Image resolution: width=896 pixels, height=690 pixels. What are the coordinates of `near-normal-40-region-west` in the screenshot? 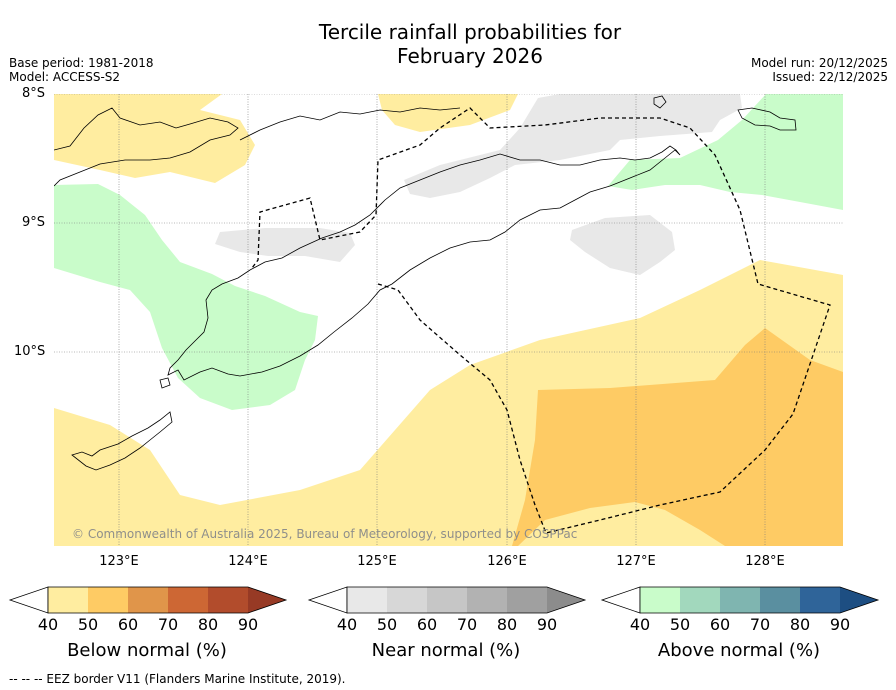 It's located at (285, 245).